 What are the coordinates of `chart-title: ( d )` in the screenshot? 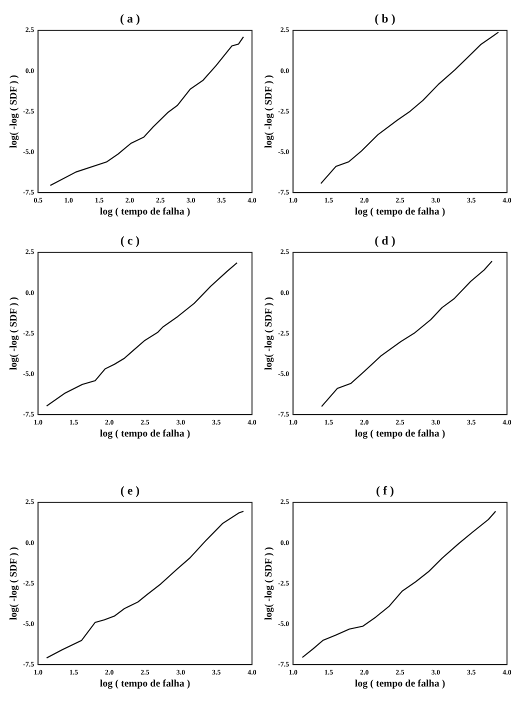 It's located at (385, 240).